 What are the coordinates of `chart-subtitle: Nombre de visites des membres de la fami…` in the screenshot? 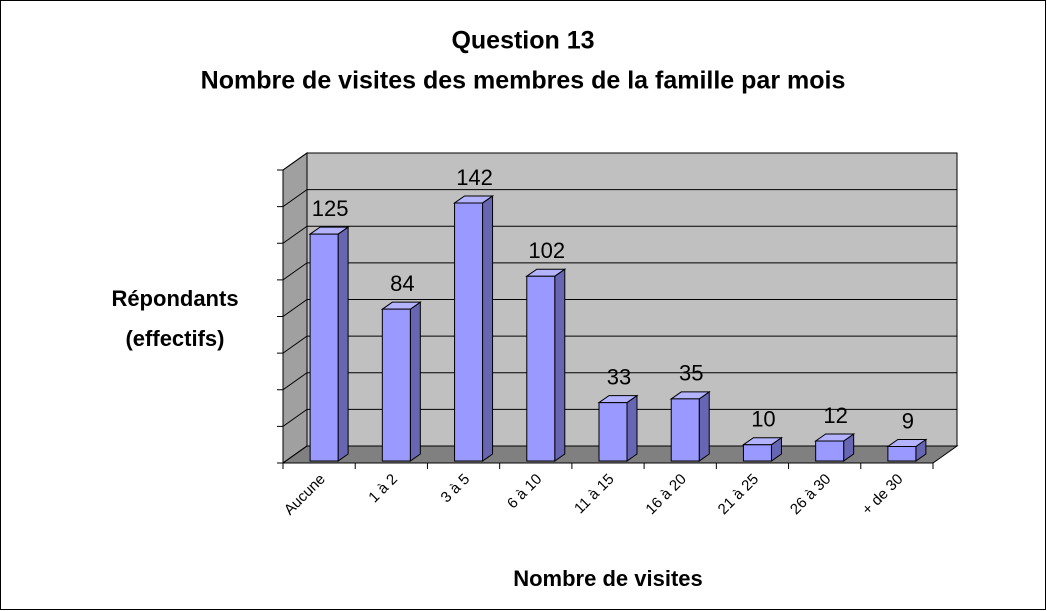 It's located at (523, 81).